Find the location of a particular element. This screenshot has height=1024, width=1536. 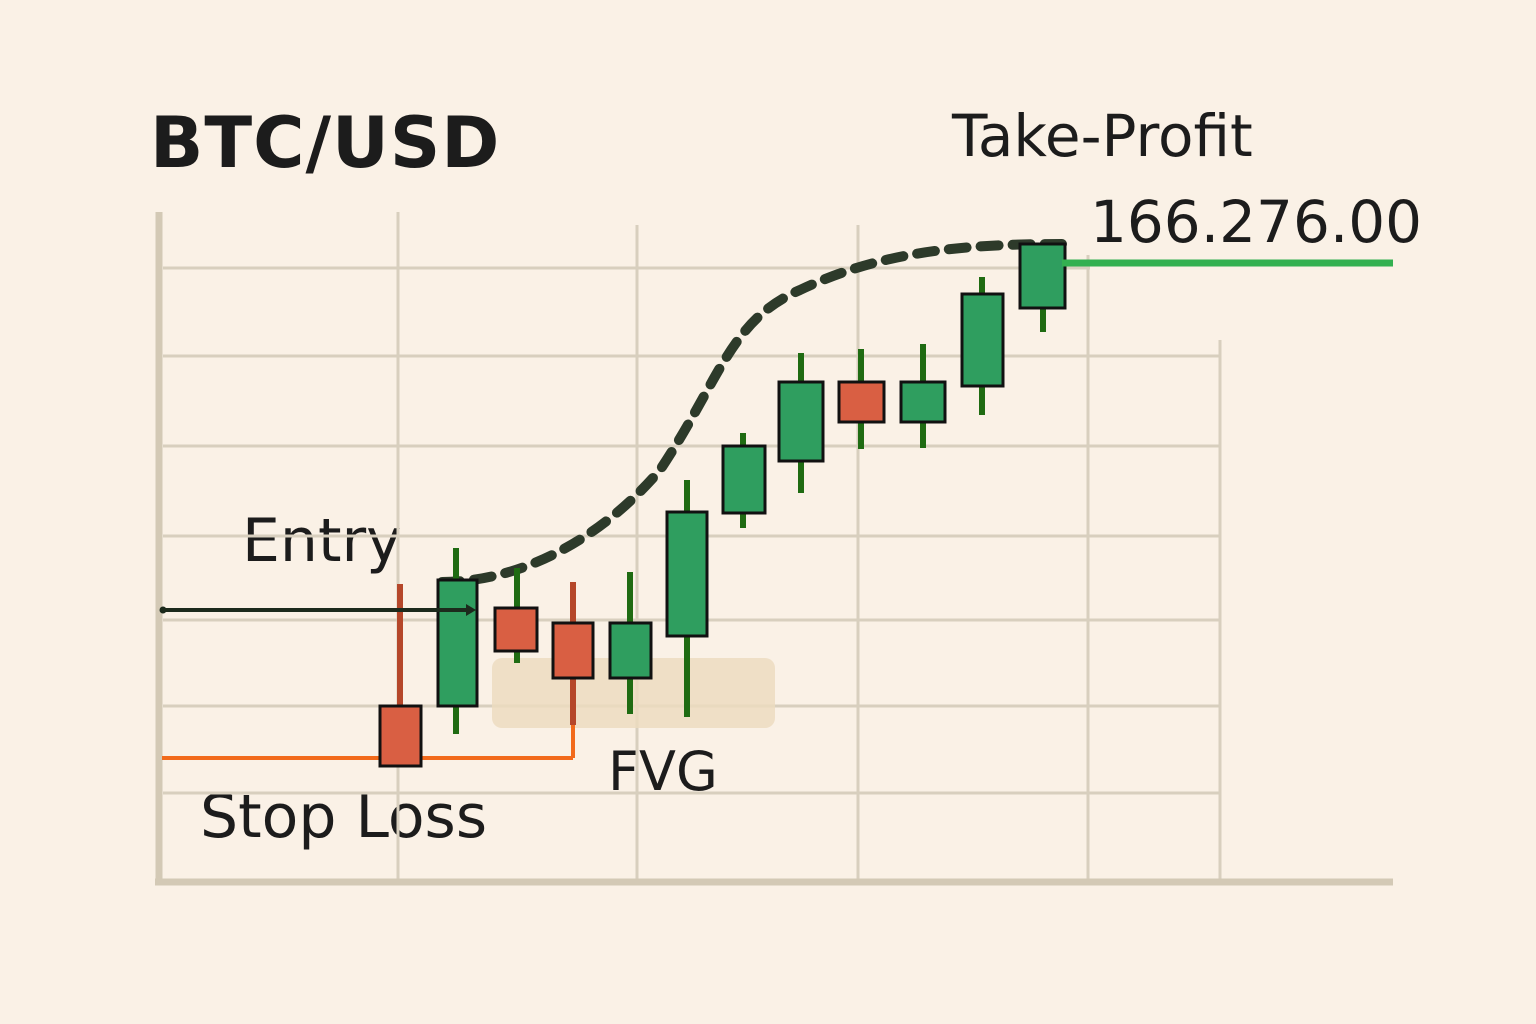

entry-label: Entry is located at coordinates (322, 541).